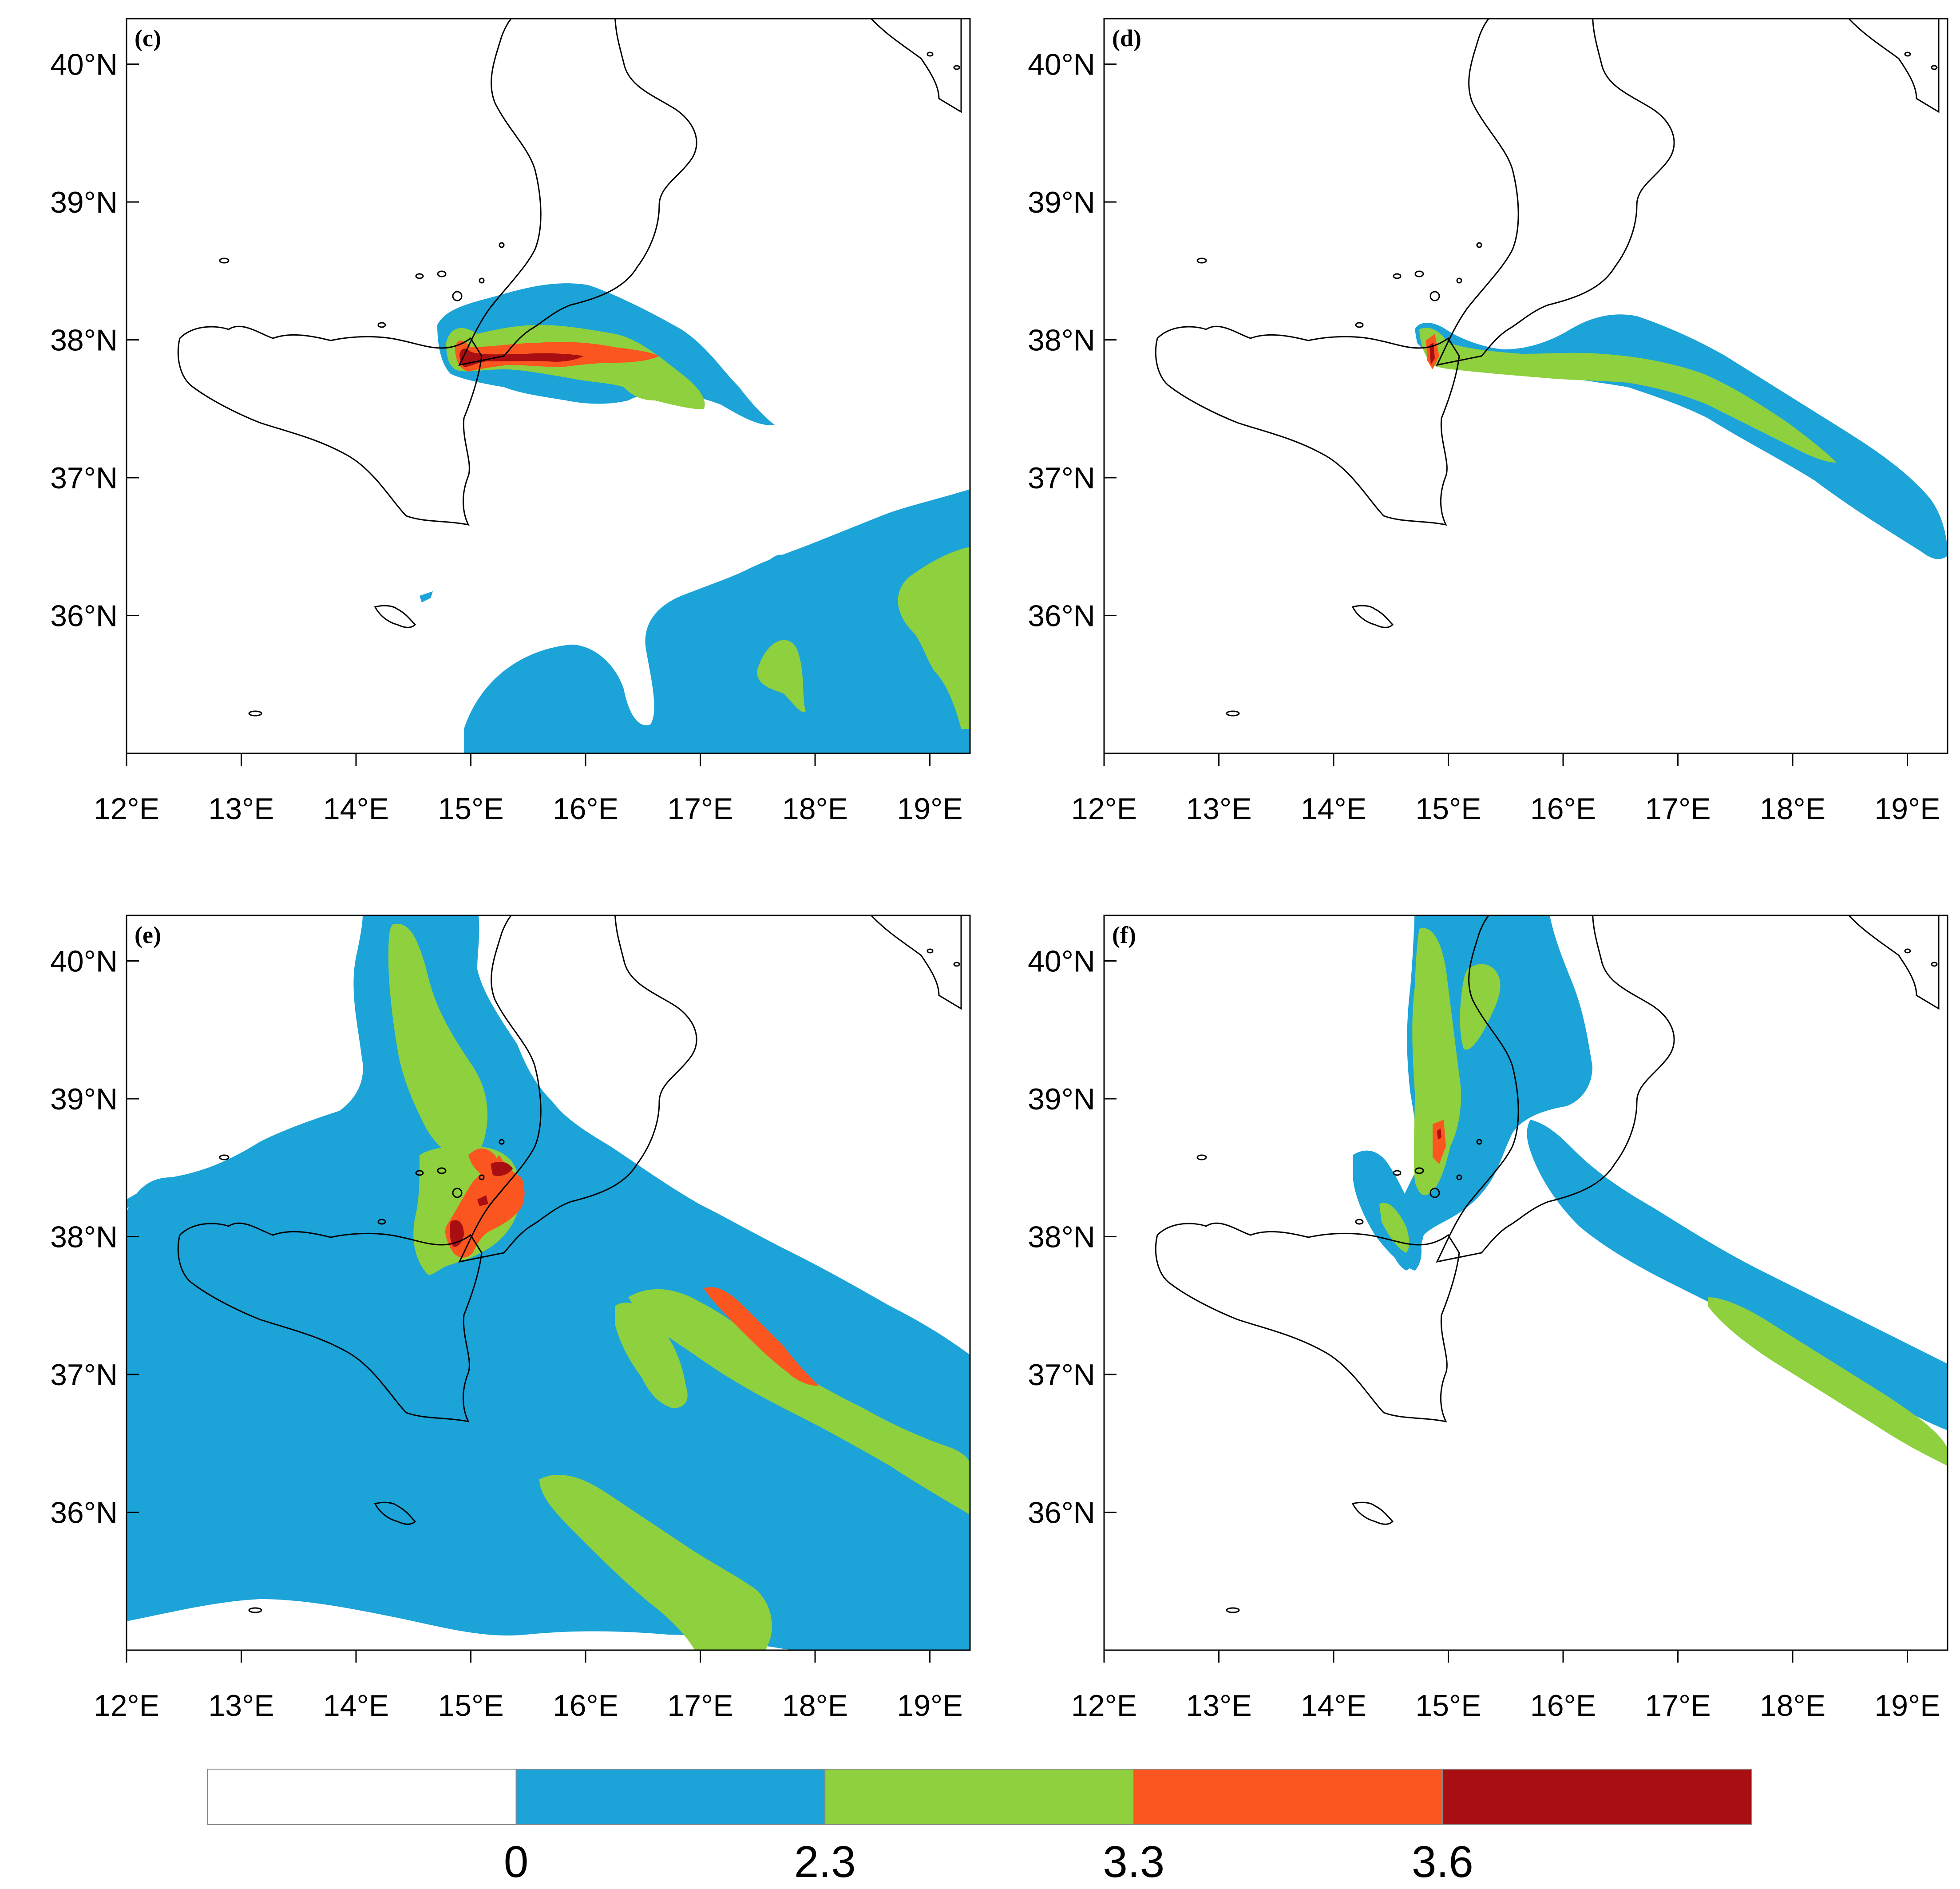 Image resolution: width=1960 pixels, height=1889 pixels. What do you see at coordinates (1442, 1862) in the screenshot?
I see `colorbar-label: 3.6` at bounding box center [1442, 1862].